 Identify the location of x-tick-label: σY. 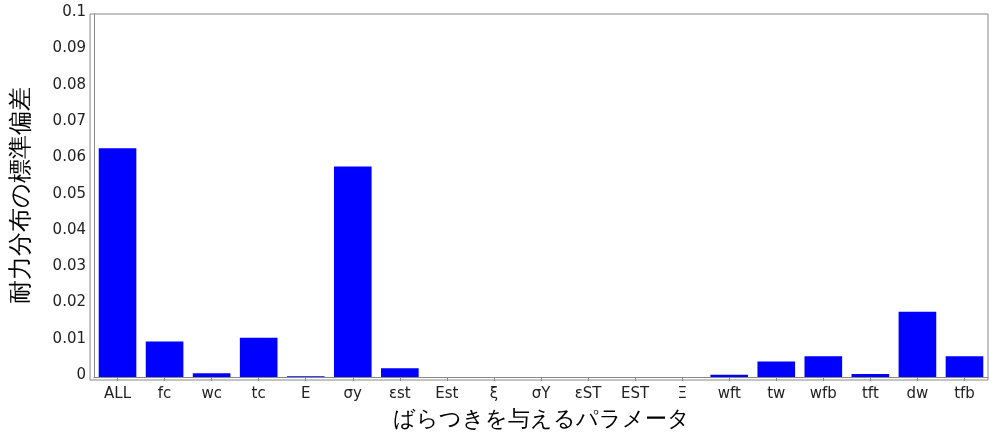
(541, 392).